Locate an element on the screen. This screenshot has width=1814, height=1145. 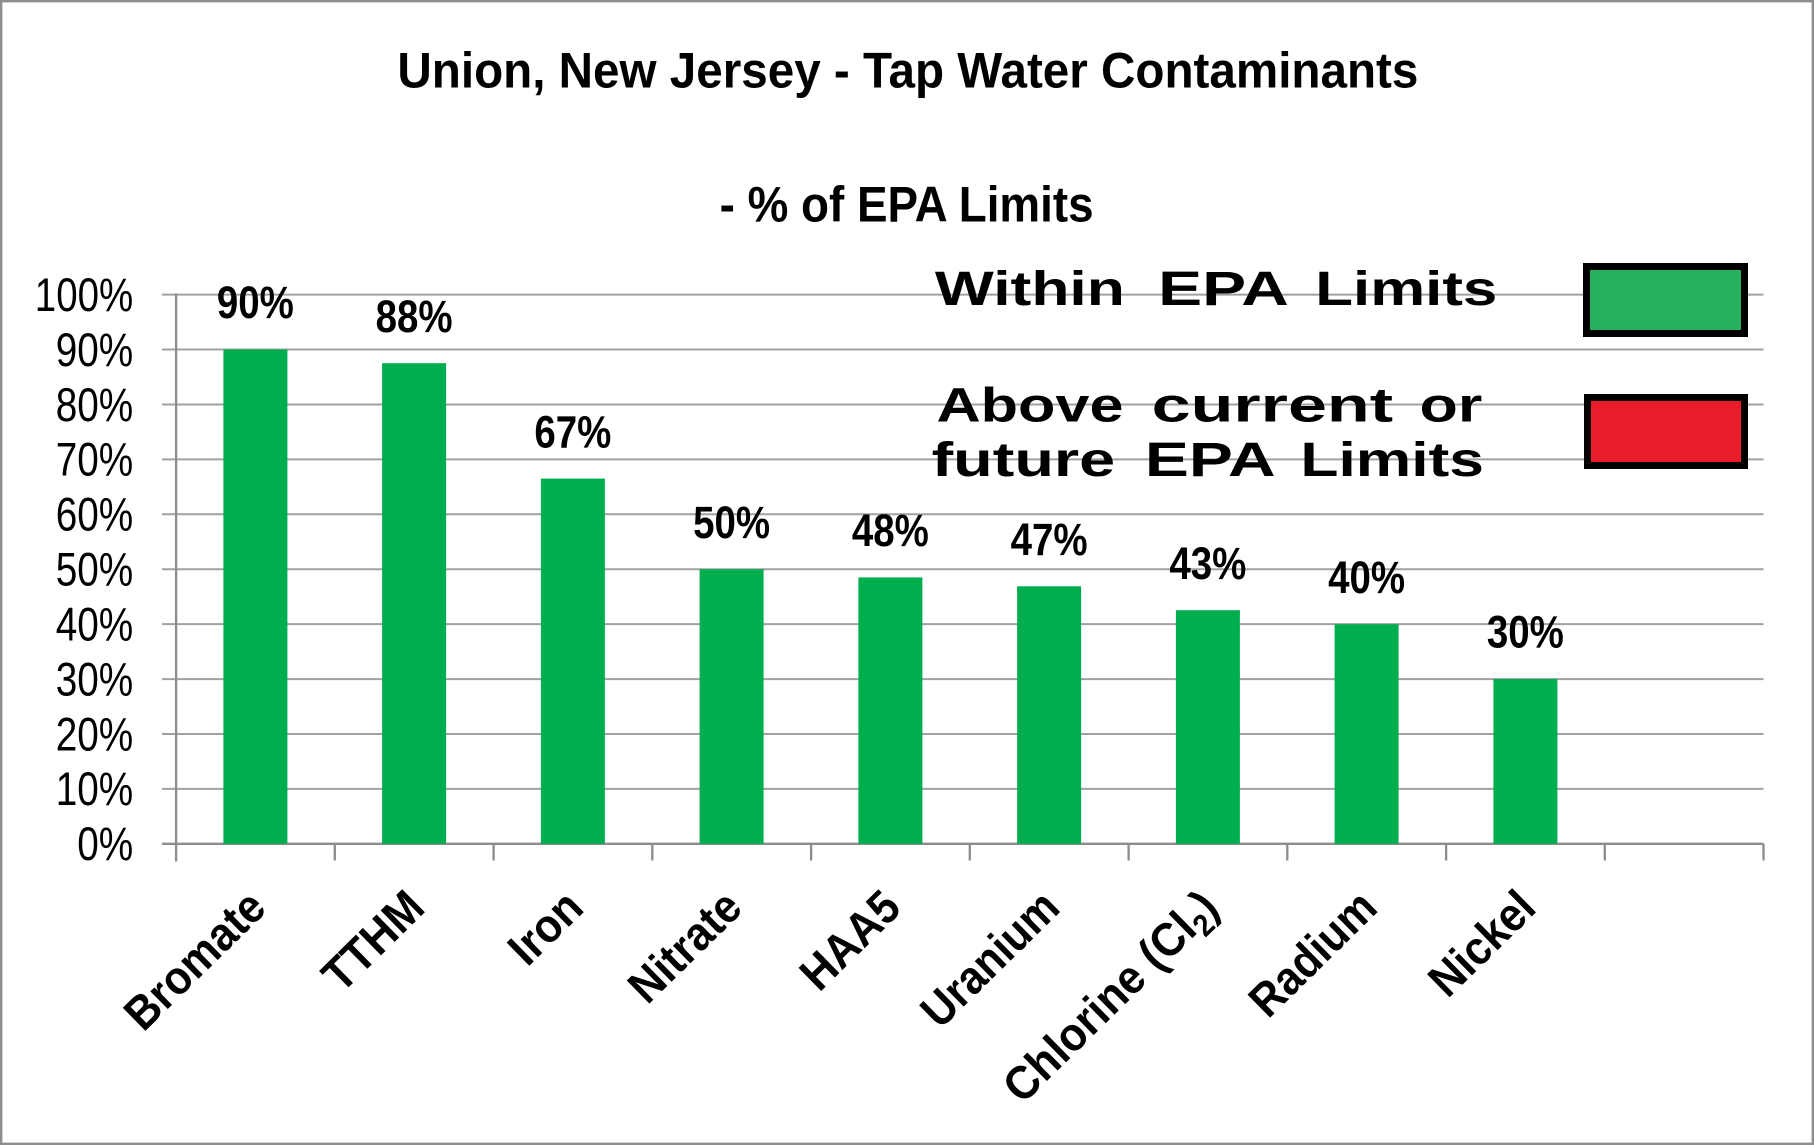
svg-text: 70% is located at coordinates (95, 459).